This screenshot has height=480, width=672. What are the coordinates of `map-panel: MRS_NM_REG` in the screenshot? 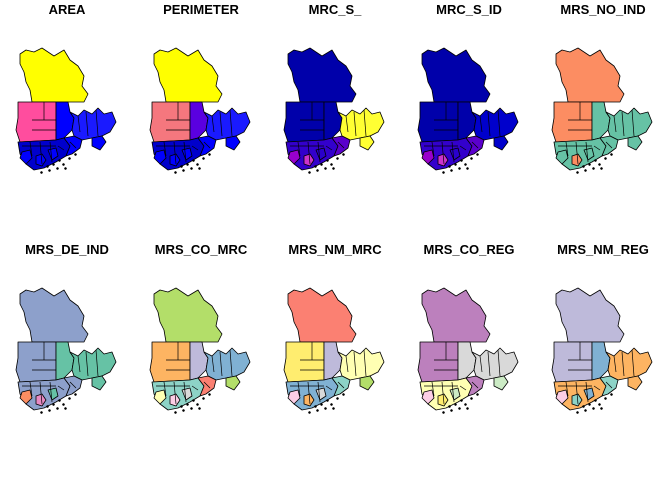 It's located at (603, 360).